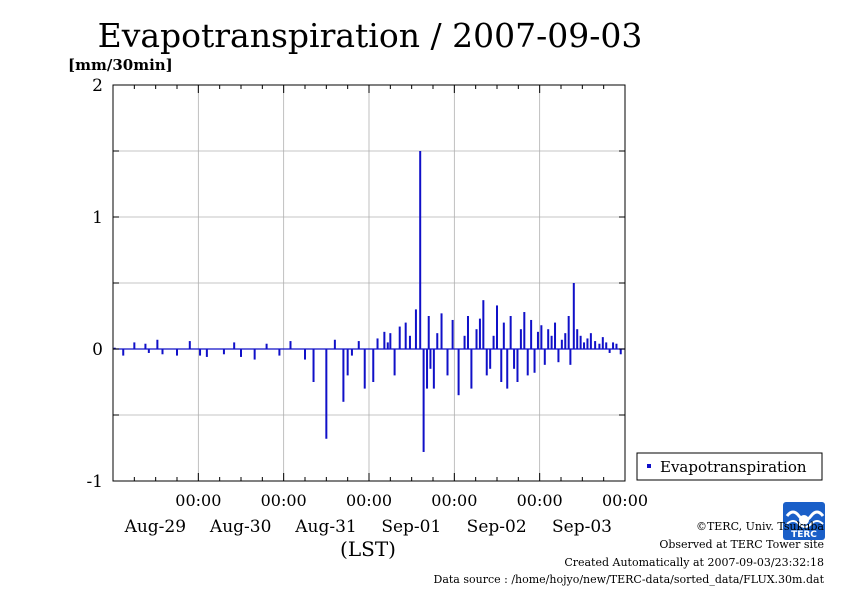  Describe the element at coordinates (94, 482) in the screenshot. I see `y-tick-label: -1` at that location.